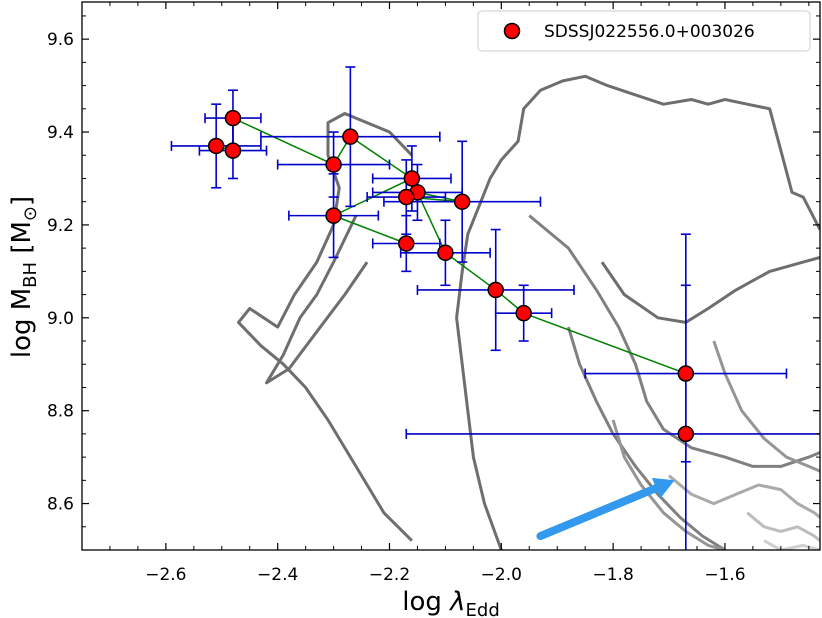  What do you see at coordinates (451, 602) in the screenshot?
I see `x-axis-title: log λEdd` at bounding box center [451, 602].